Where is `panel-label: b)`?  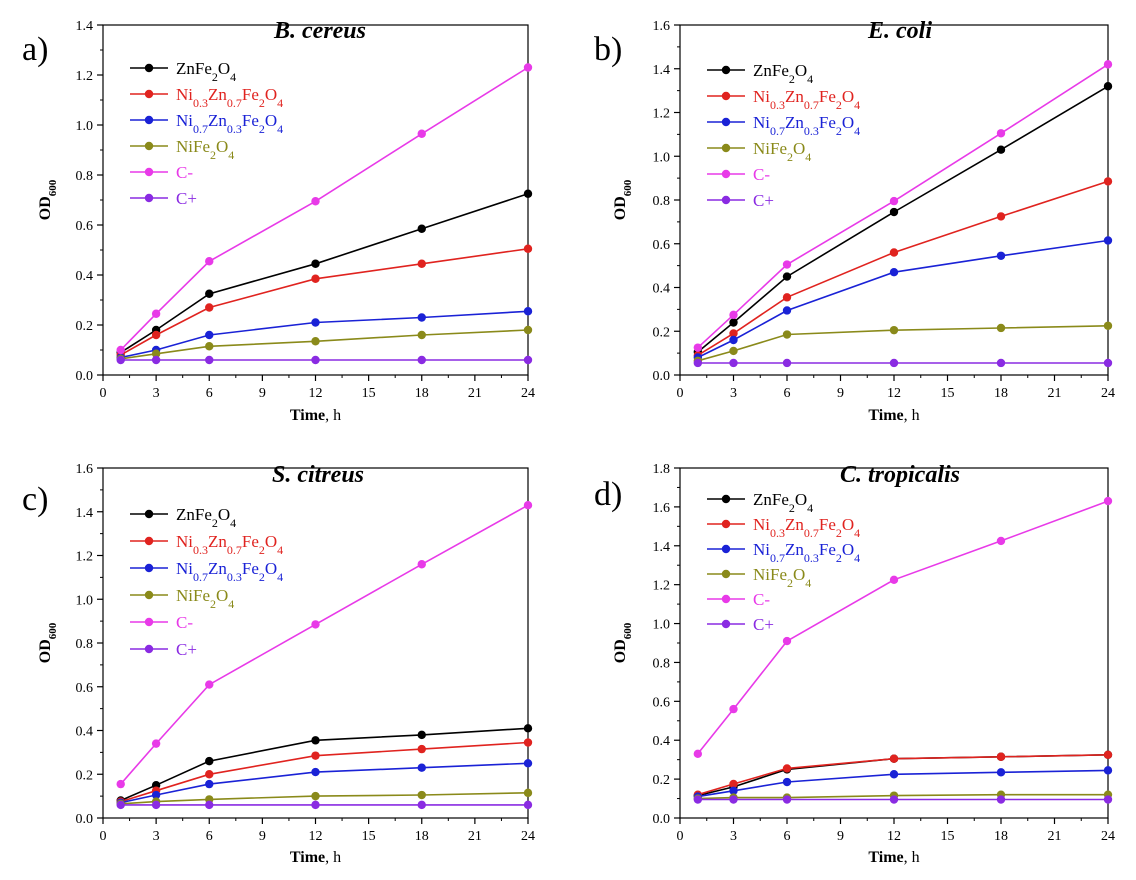
panel-label: b) is located at coordinates (608, 49).